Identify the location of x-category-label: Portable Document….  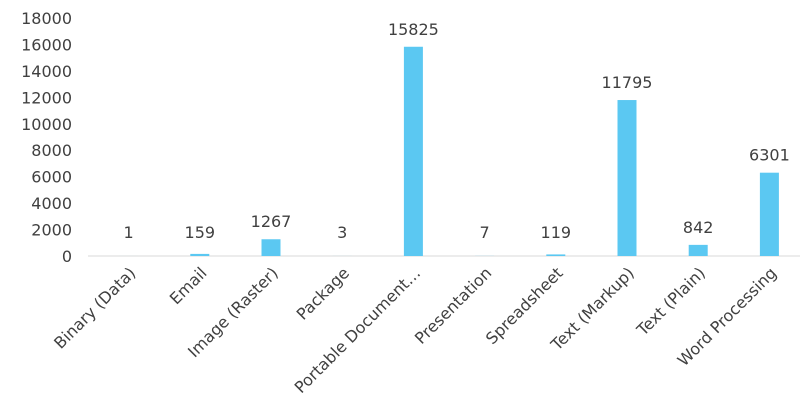
(358, 330).